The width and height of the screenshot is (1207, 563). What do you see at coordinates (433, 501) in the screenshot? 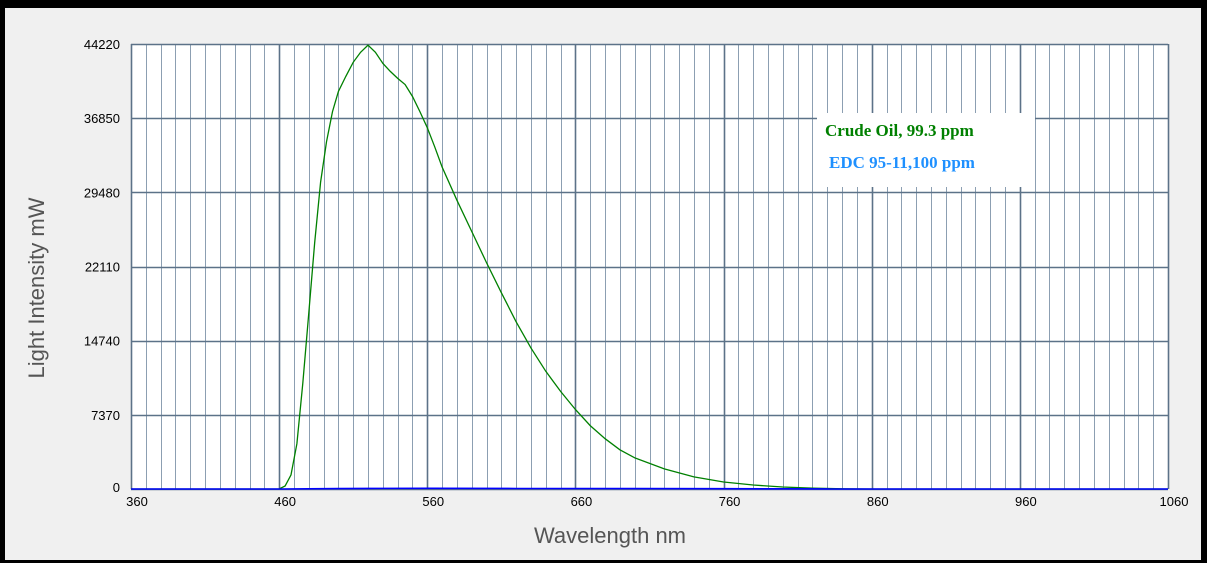
I see `x-tick-label: 560` at bounding box center [433, 501].